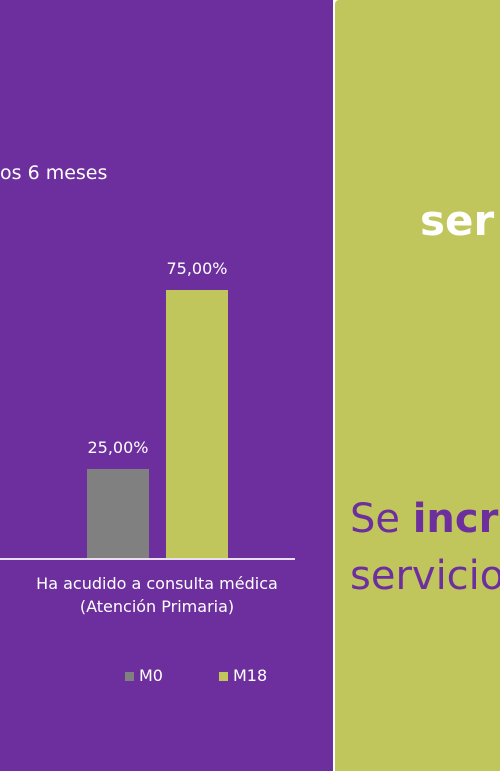 The width and height of the screenshot is (500, 771). I want to click on headline: ser, so click(457, 220).